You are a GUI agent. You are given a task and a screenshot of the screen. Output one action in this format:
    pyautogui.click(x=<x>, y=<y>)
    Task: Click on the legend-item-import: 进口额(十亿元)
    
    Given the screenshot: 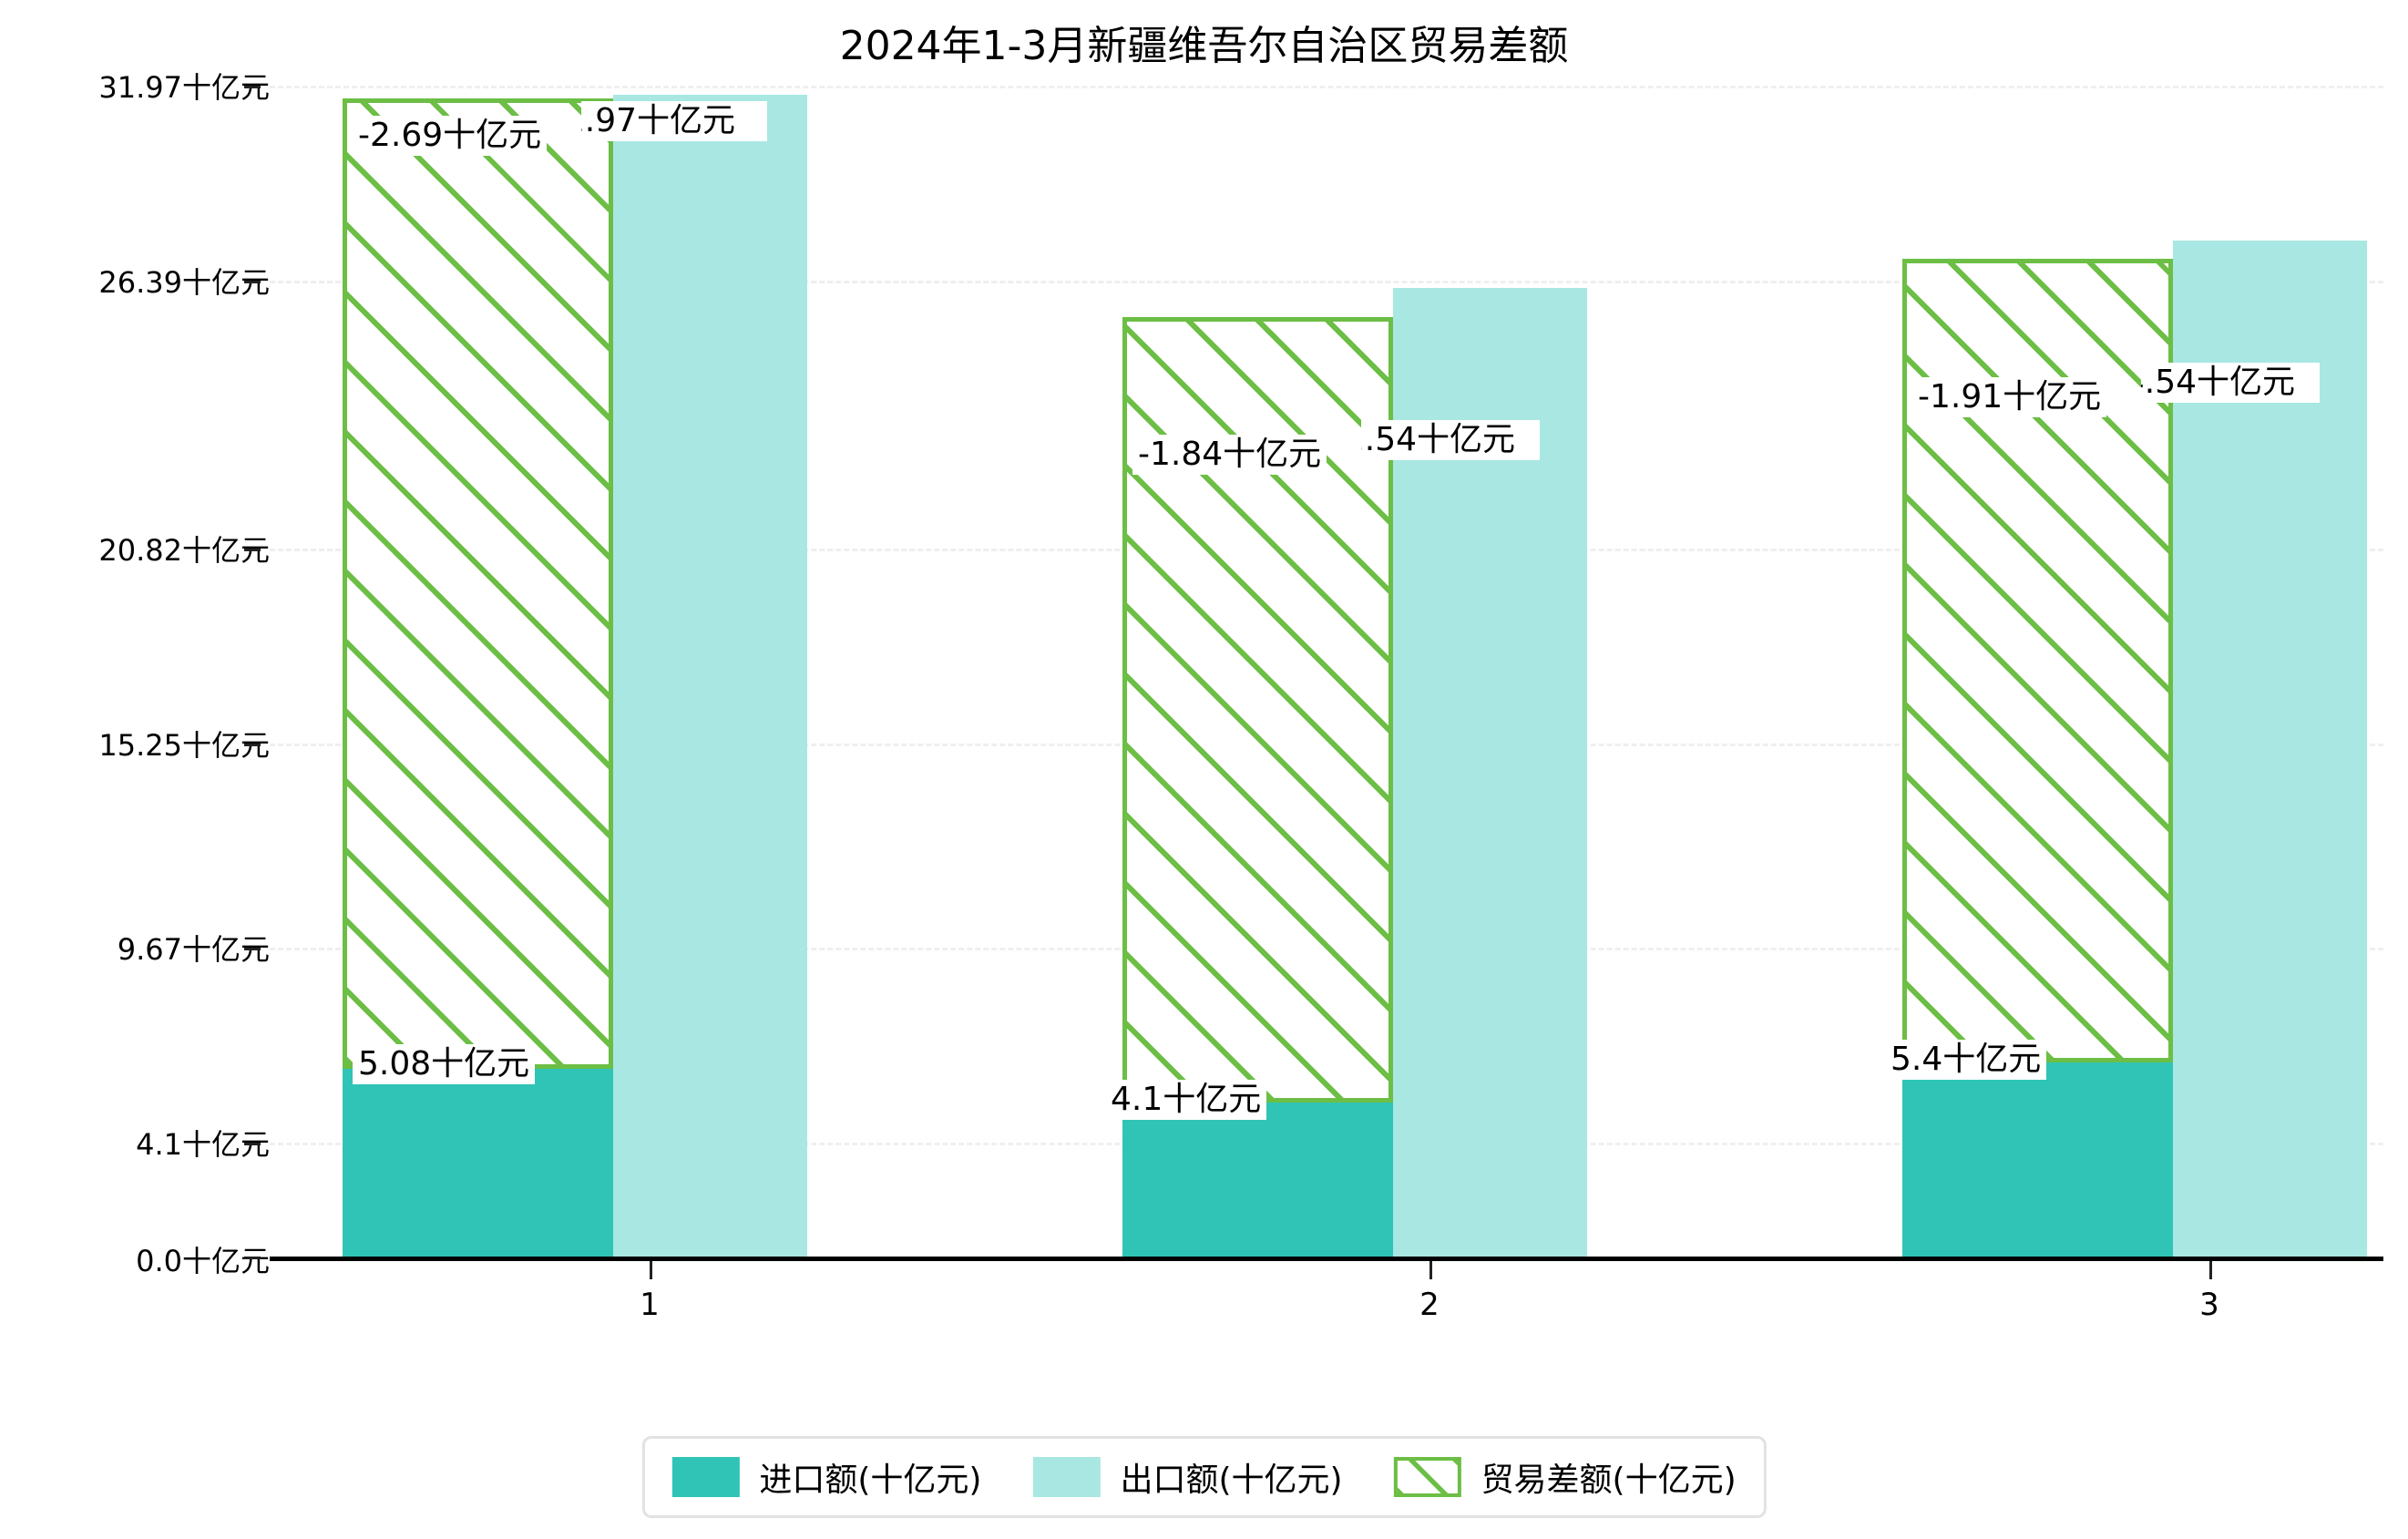 What is the action you would take?
    pyautogui.click(x=826, y=1477)
    